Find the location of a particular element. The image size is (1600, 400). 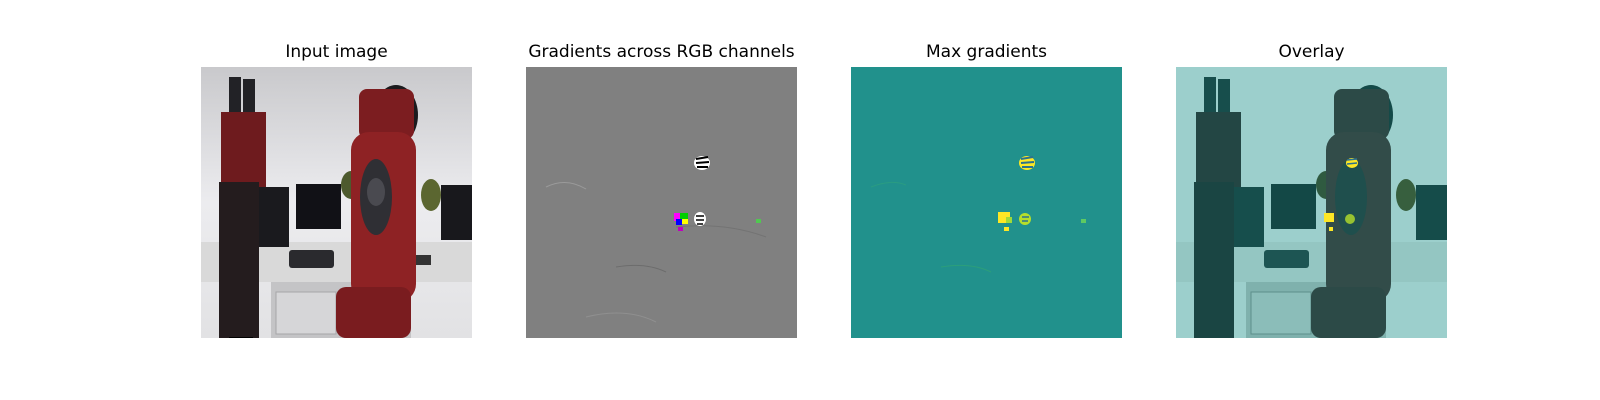

max-gradients-panel is located at coordinates (986, 202).